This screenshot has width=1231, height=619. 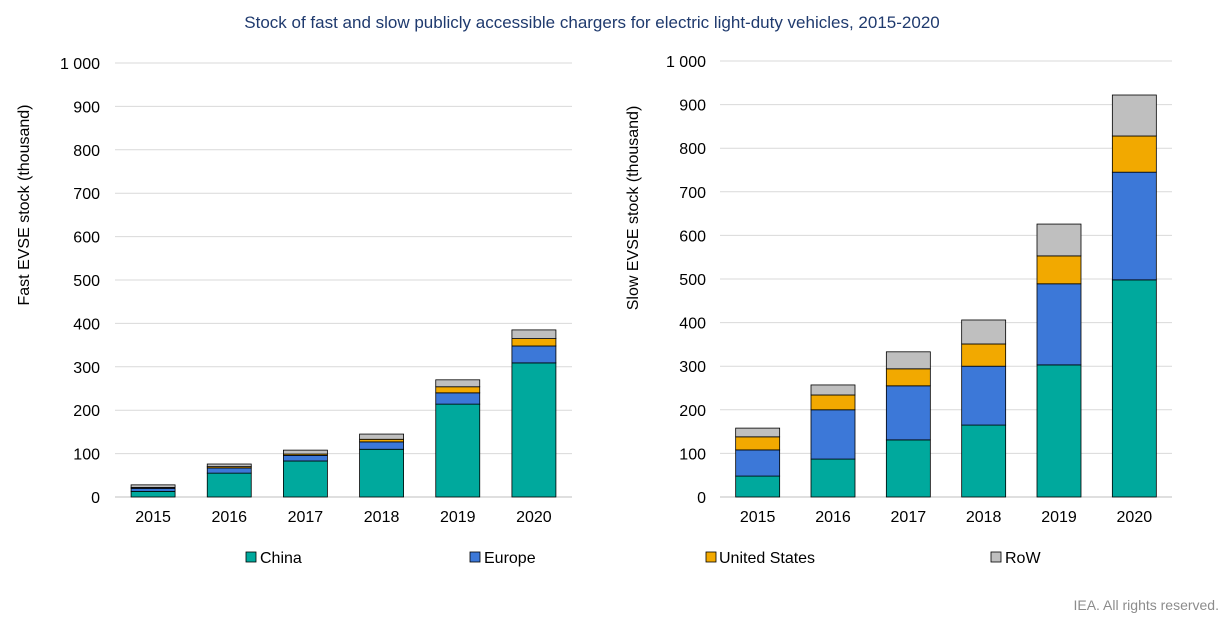 I want to click on fast-bar-2020-united-states, so click(x=534, y=342).